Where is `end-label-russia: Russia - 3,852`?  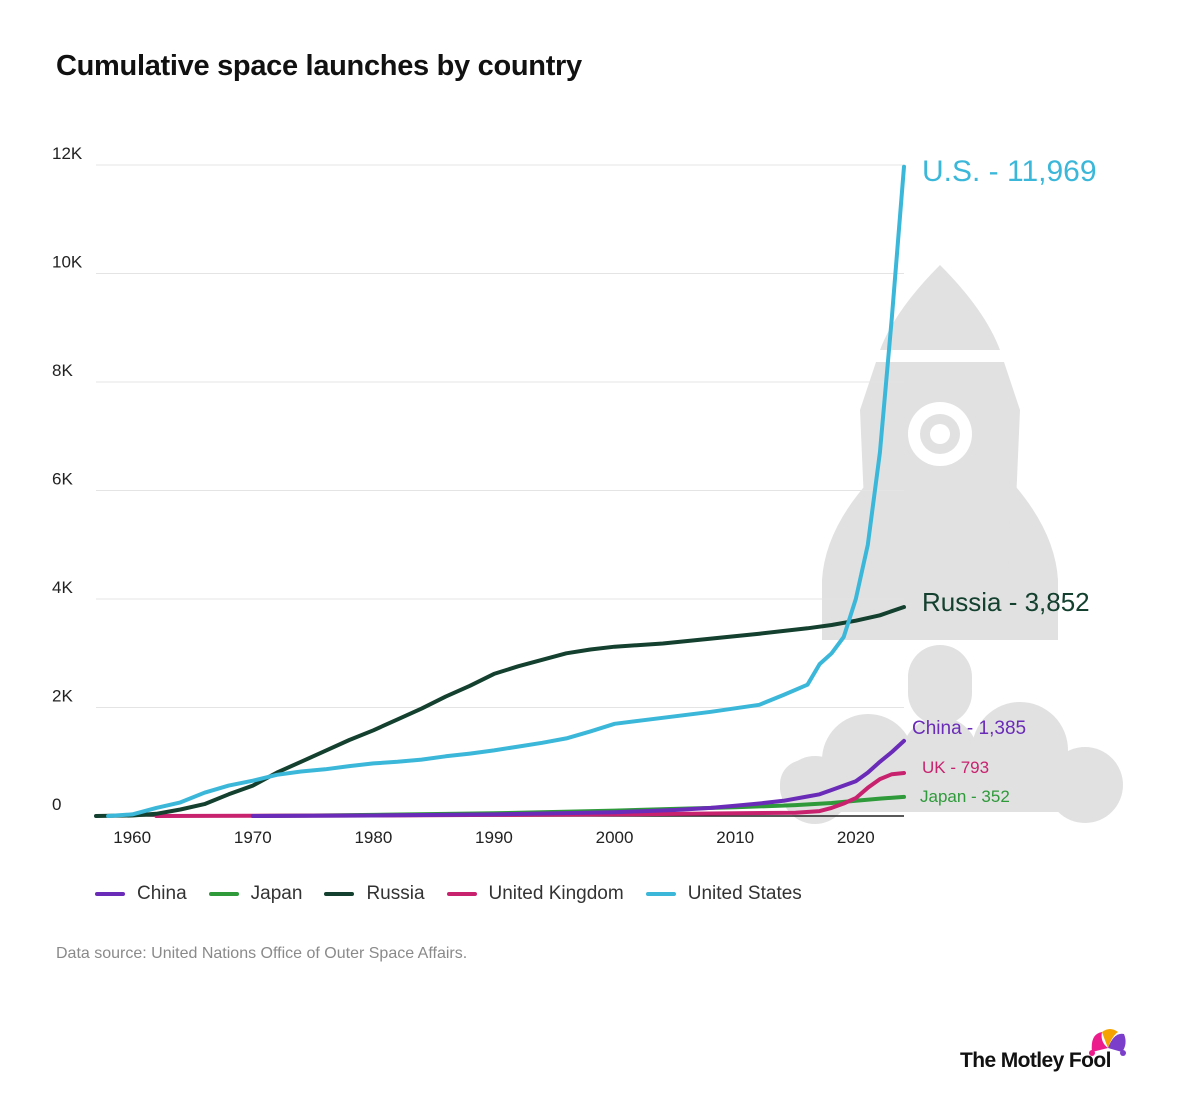 end-label-russia: Russia - 3,852 is located at coordinates (1006, 602).